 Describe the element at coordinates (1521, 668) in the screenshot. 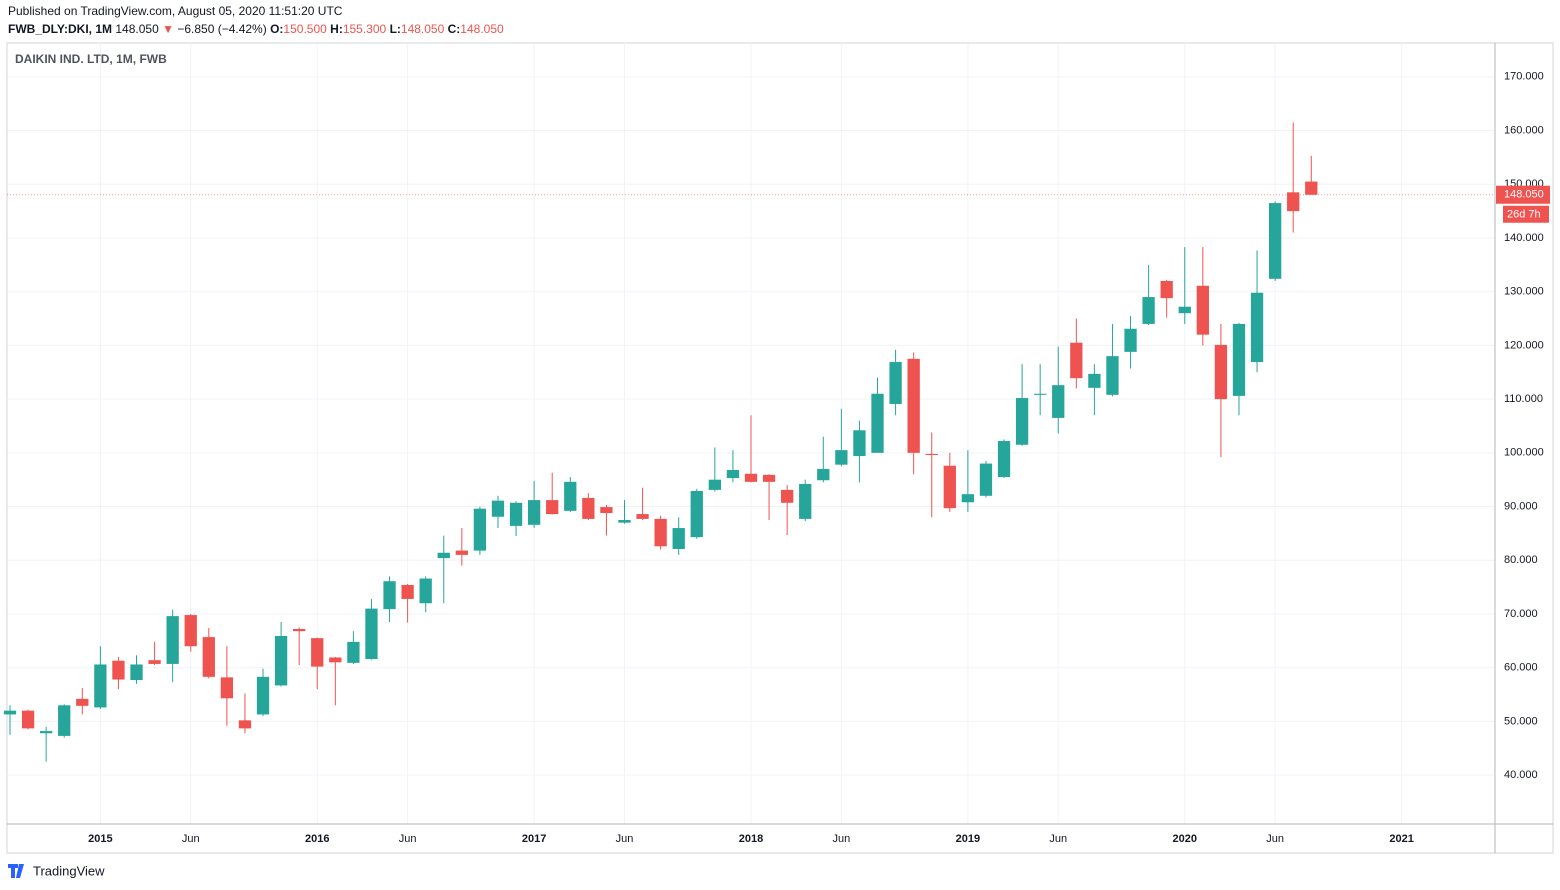

I see `y-tick-label: 60.000` at that location.